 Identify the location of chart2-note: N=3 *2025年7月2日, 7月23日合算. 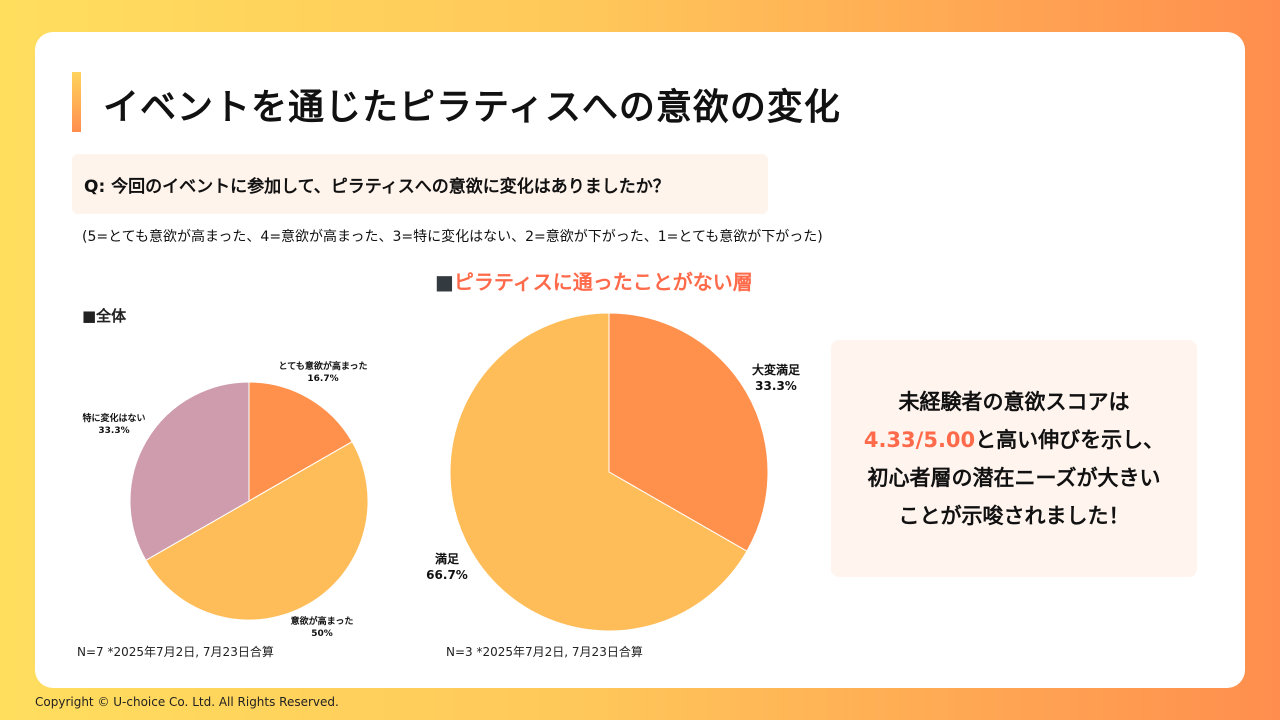
(544, 652).